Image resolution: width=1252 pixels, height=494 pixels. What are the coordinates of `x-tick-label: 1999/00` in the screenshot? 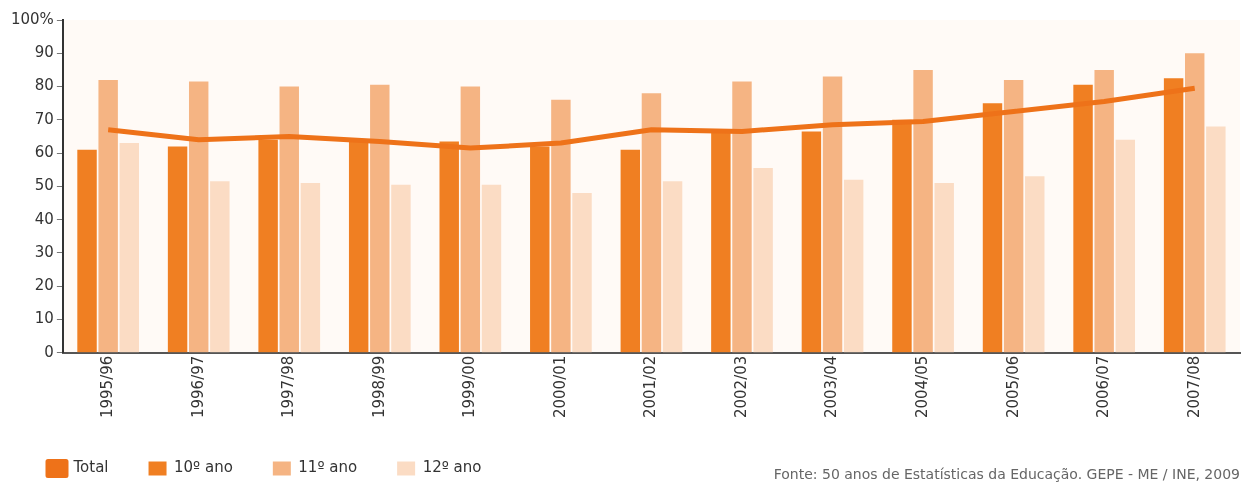 It's located at (469, 387).